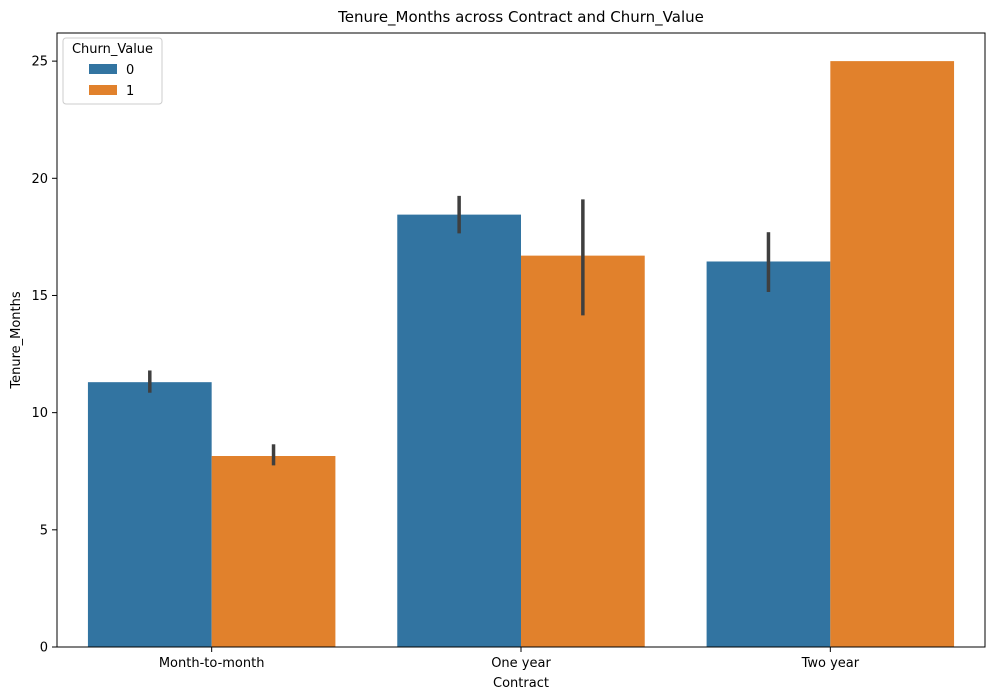  I want to click on x-tick-label: Month-to-month, so click(212, 663).